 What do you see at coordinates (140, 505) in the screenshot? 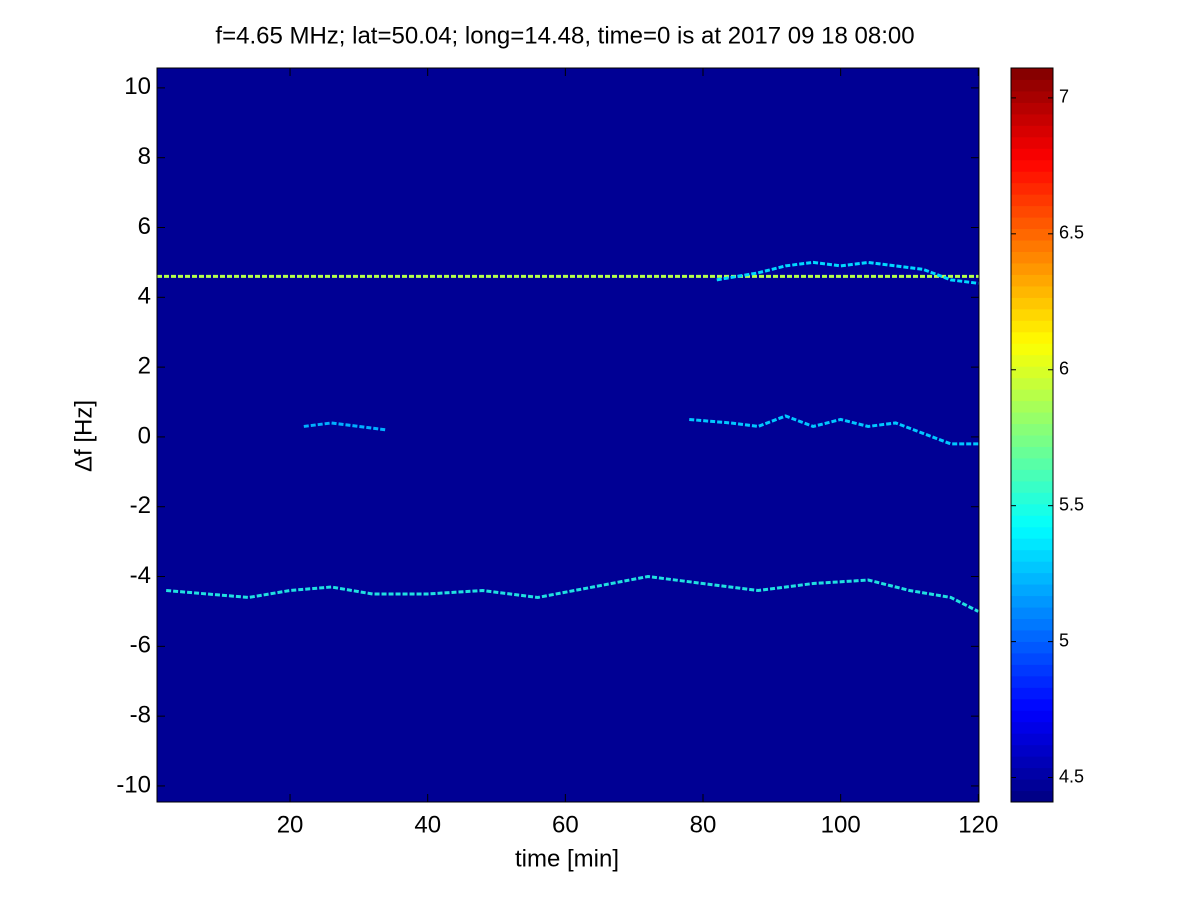
I see `y-tick-label: -2` at bounding box center [140, 505].